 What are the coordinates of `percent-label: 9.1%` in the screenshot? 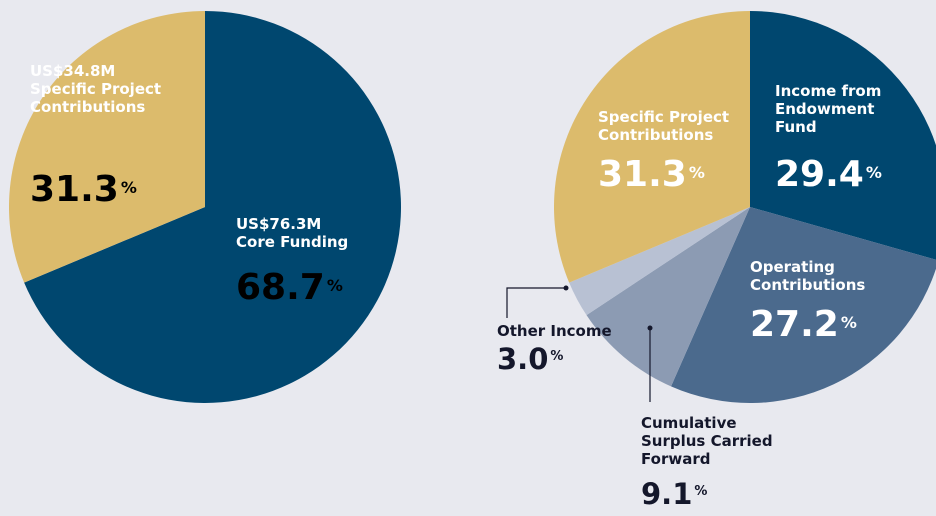 It's located at (674, 494).